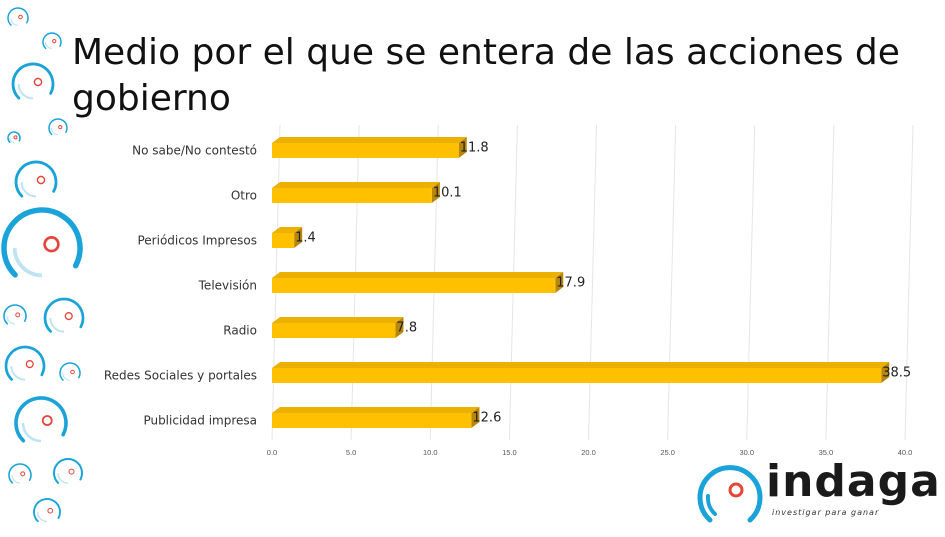 The image size is (945, 537). I want to click on decorative-rings, so click(43, 265).